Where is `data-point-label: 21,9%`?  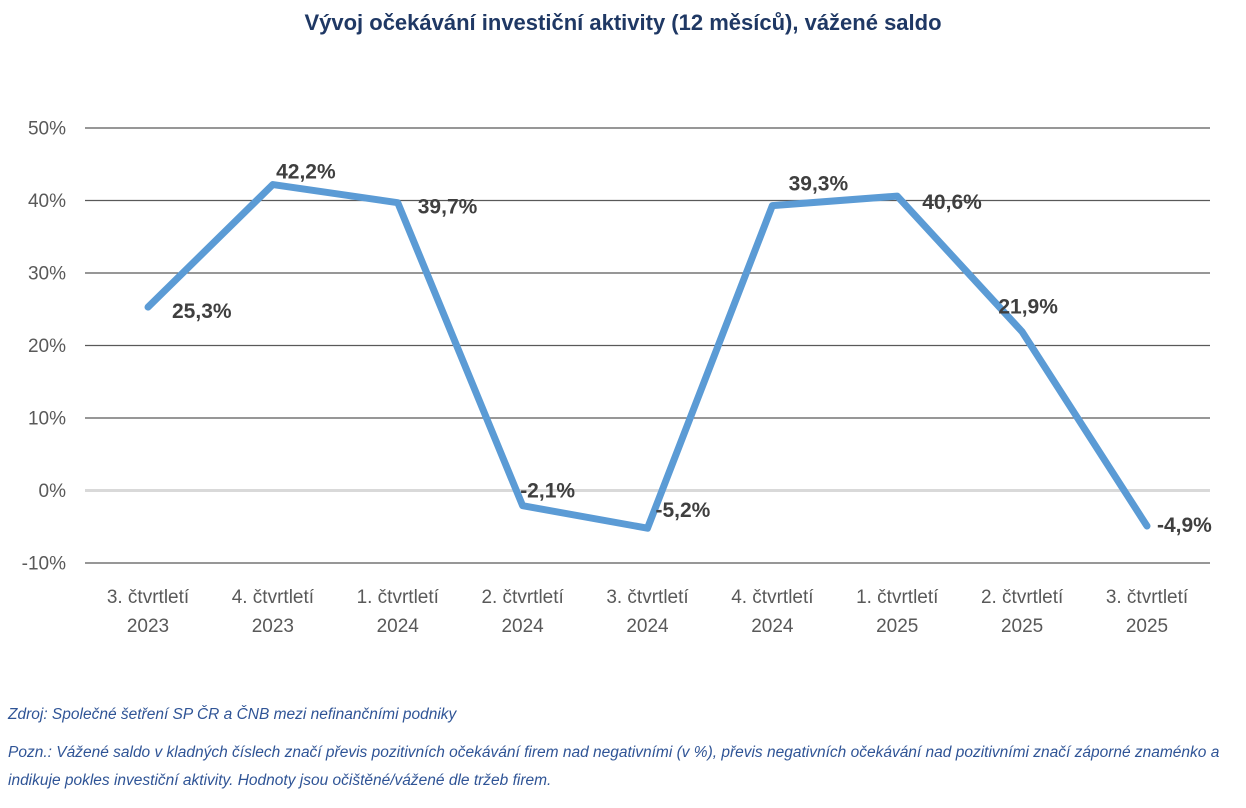 data-point-label: 21,9% is located at coordinates (1028, 307).